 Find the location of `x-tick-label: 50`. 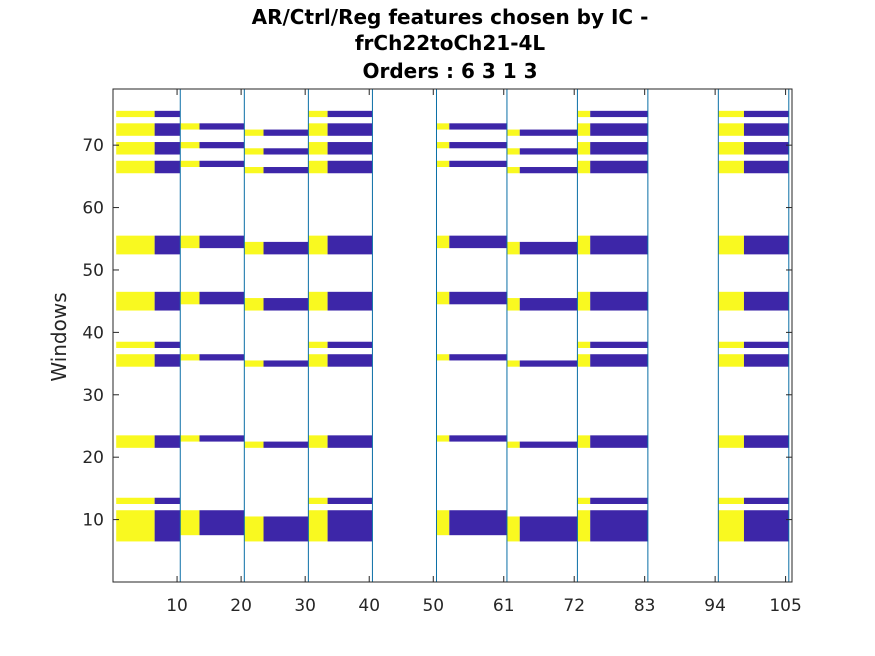

x-tick-label: 50 is located at coordinates (433, 606).